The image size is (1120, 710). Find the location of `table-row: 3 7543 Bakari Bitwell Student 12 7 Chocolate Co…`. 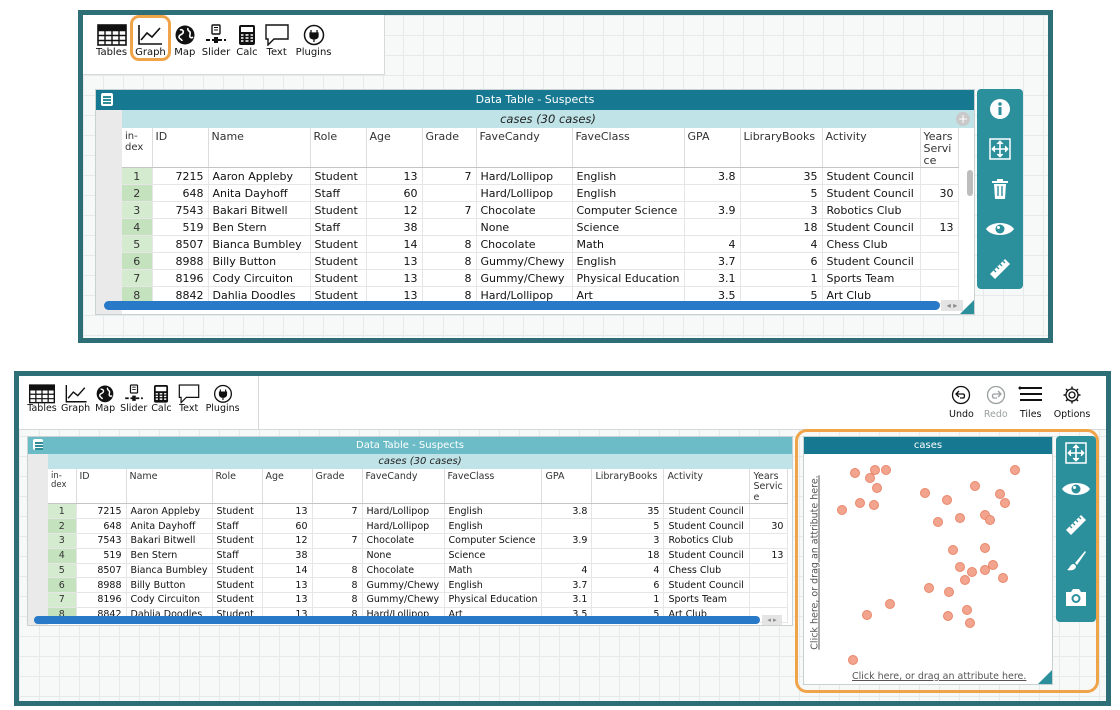

table-row: 3 7543 Bakari Bitwell Student 12 7 Chocolate Co… is located at coordinates (540, 210).